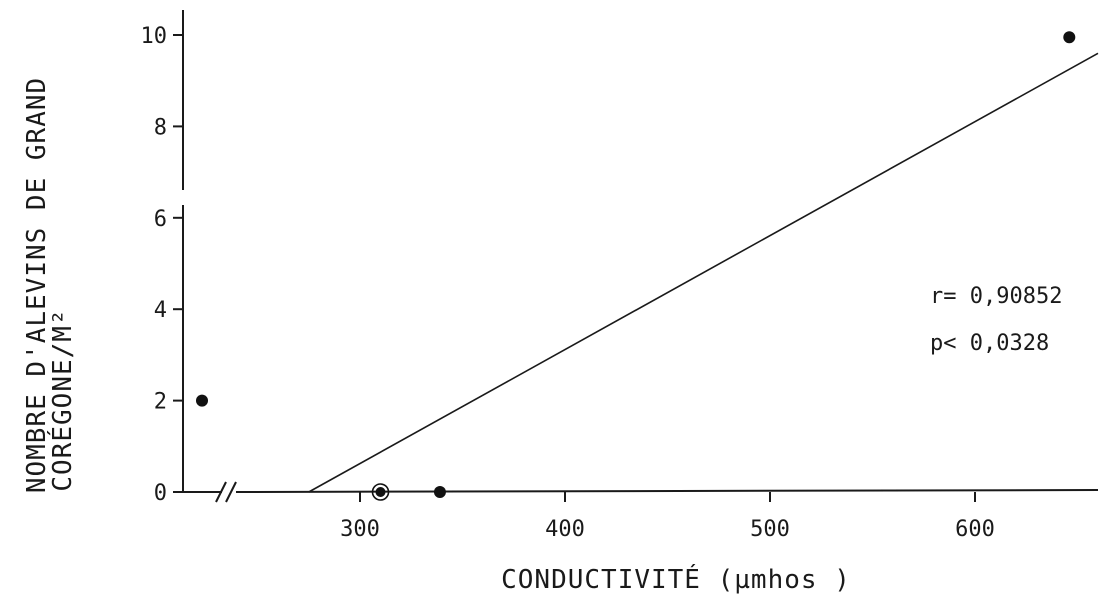 This screenshot has height=597, width=1107. I want to click on x-tick-label: 400, so click(565, 529).